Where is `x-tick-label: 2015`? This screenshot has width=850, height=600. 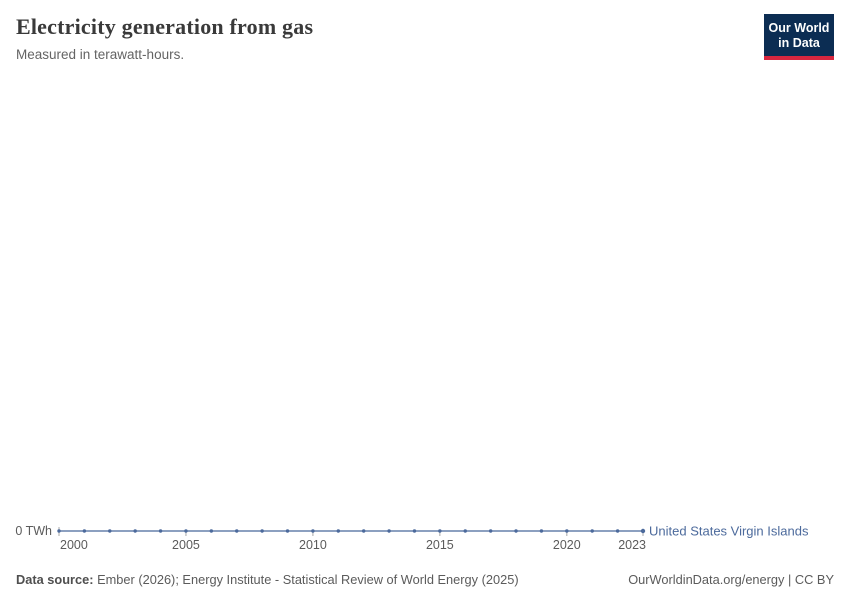
x-tick-label: 2015 is located at coordinates (440, 545).